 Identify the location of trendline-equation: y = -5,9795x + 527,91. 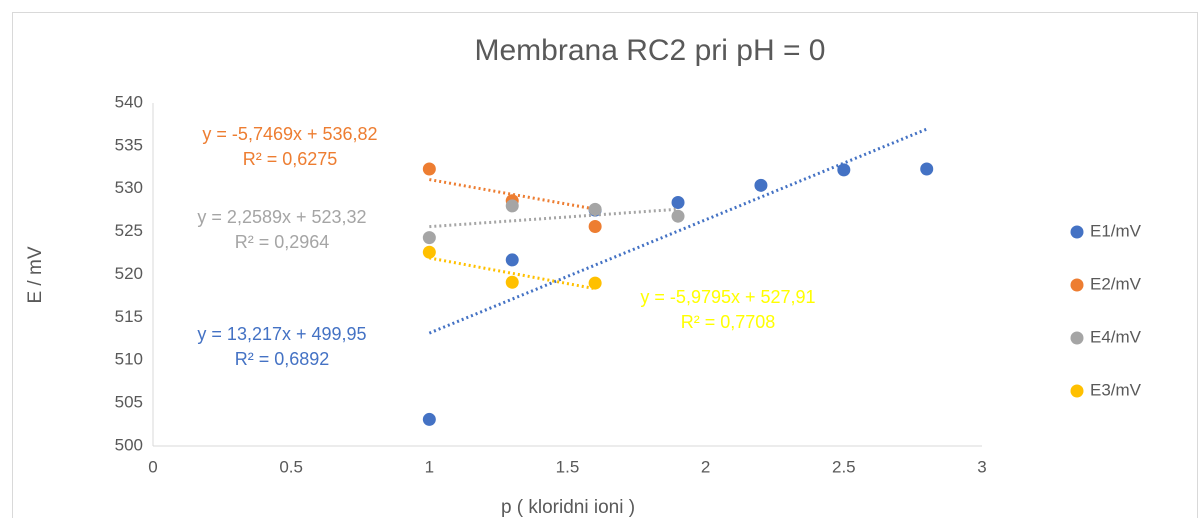
(727, 297).